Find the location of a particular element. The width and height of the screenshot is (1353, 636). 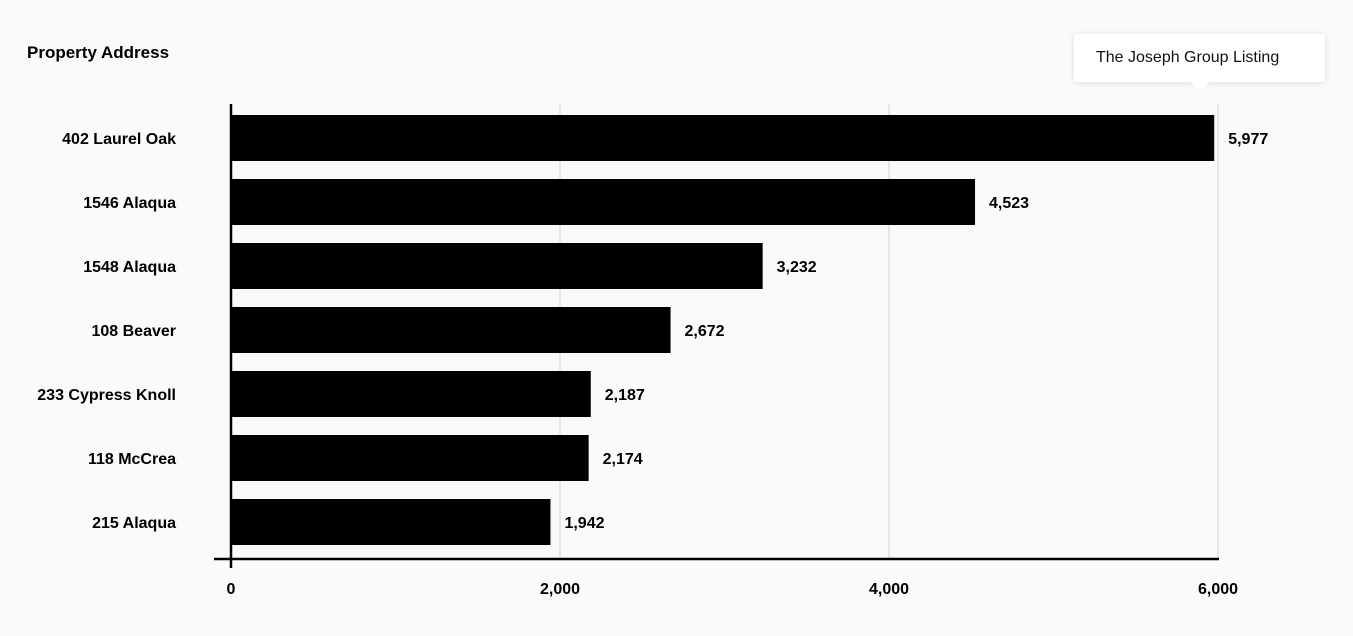

value-label: 2,174 is located at coordinates (623, 459).